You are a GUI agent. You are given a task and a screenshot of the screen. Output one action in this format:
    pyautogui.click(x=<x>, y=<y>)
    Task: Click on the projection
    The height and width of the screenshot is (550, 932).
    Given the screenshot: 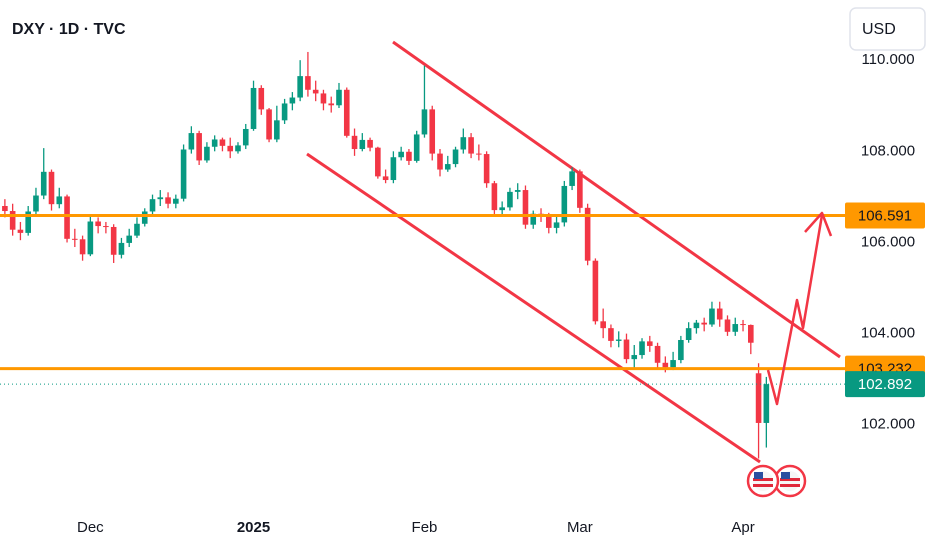 What is the action you would take?
    pyautogui.click(x=789, y=354)
    